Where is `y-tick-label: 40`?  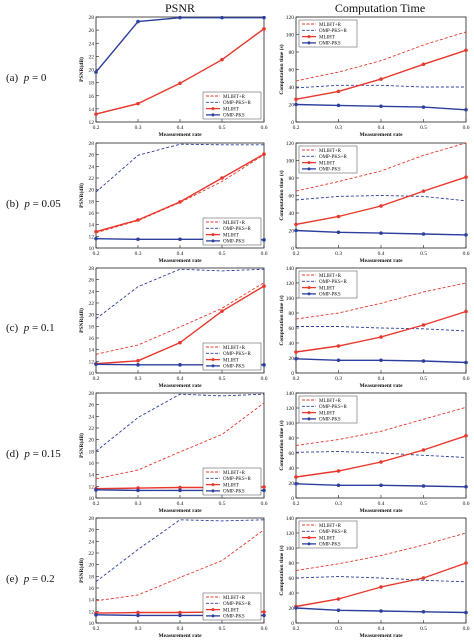
y-tick-label: 40 is located at coordinates (292, 469).